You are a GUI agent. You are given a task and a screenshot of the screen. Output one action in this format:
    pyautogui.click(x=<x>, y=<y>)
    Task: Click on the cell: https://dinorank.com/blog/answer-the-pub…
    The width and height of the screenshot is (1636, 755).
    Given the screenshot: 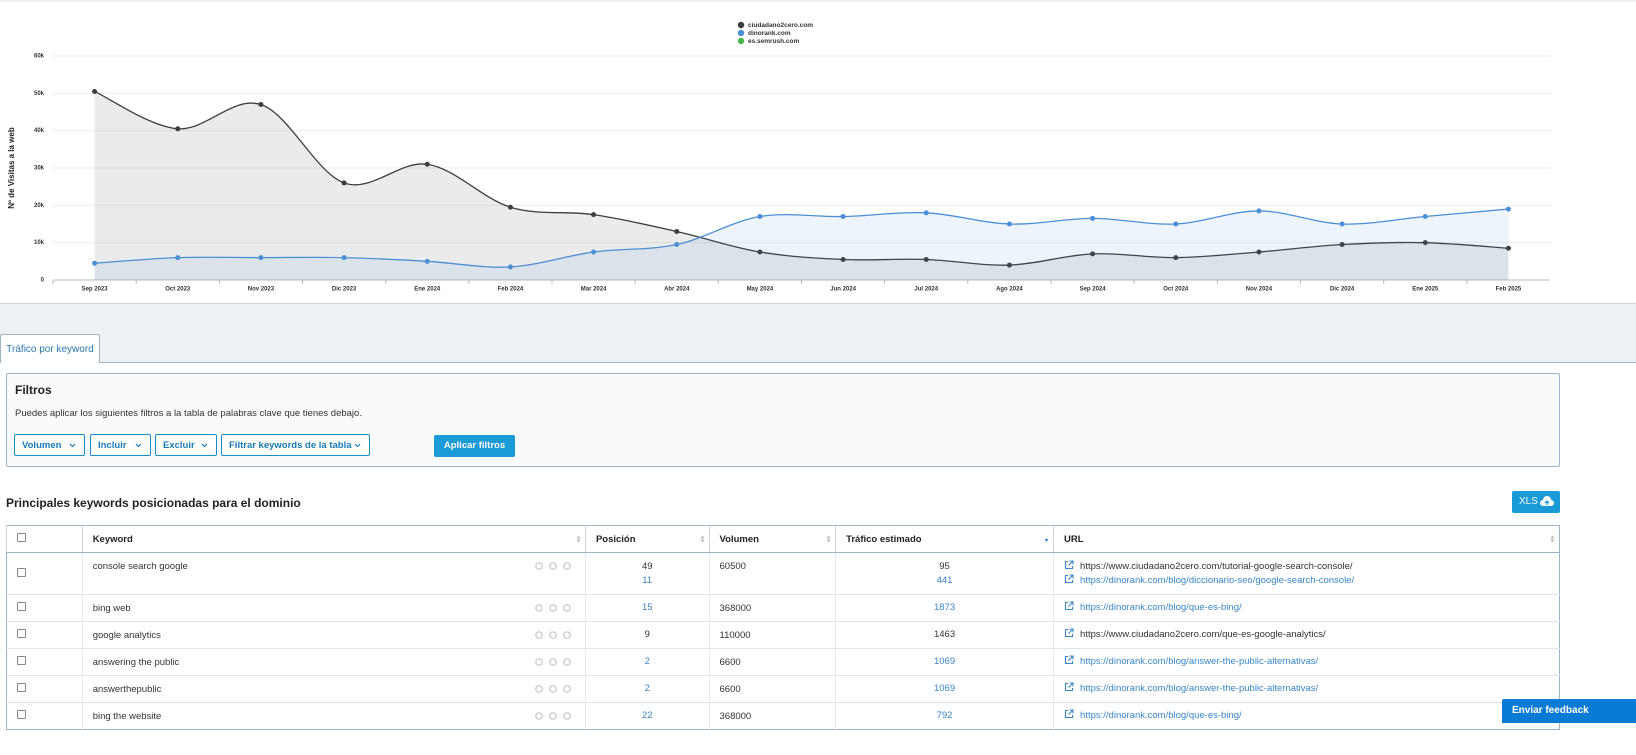 What is the action you would take?
    pyautogui.click(x=1306, y=689)
    